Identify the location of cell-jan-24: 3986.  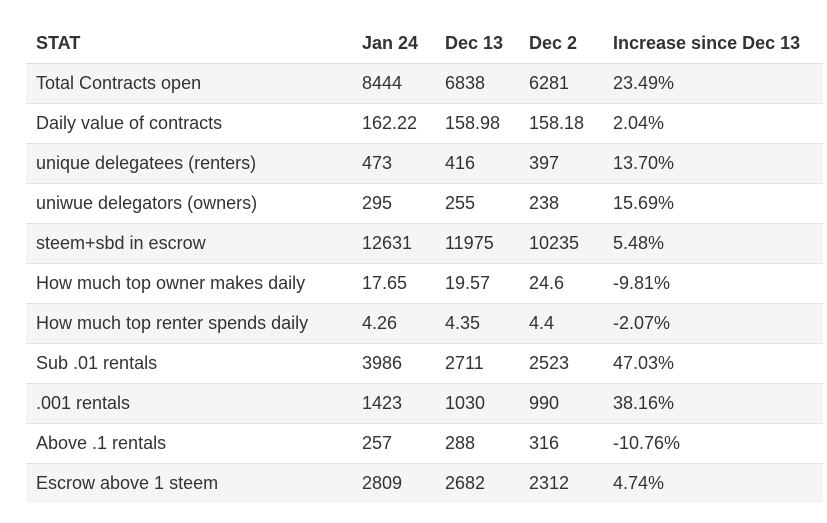
(393, 363).